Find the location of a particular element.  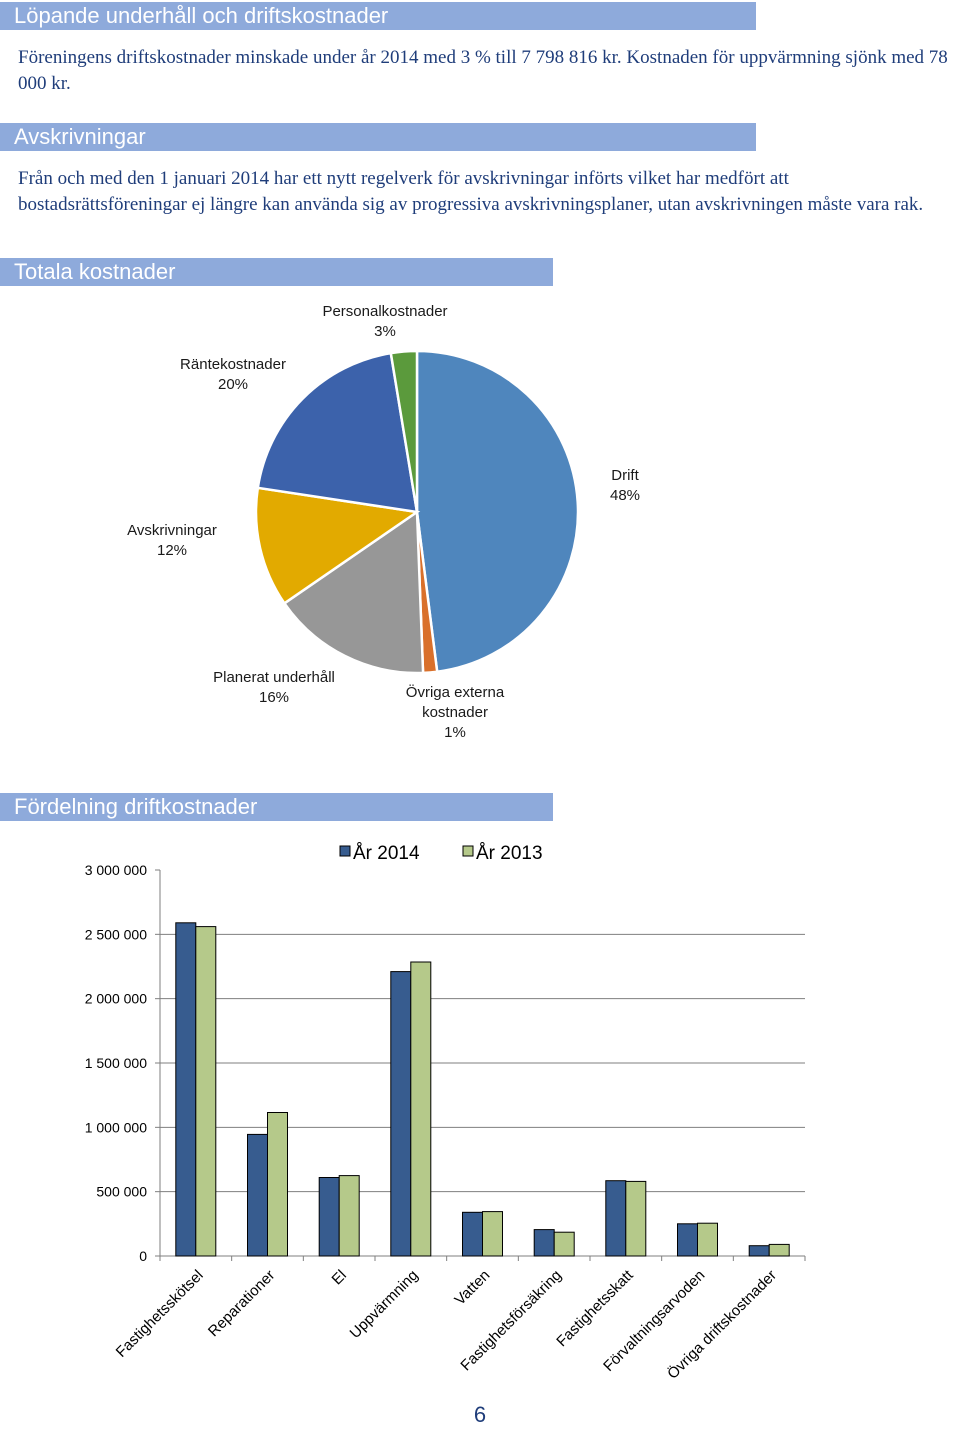

y-tick-label: 2 500 000 is located at coordinates (116, 934).